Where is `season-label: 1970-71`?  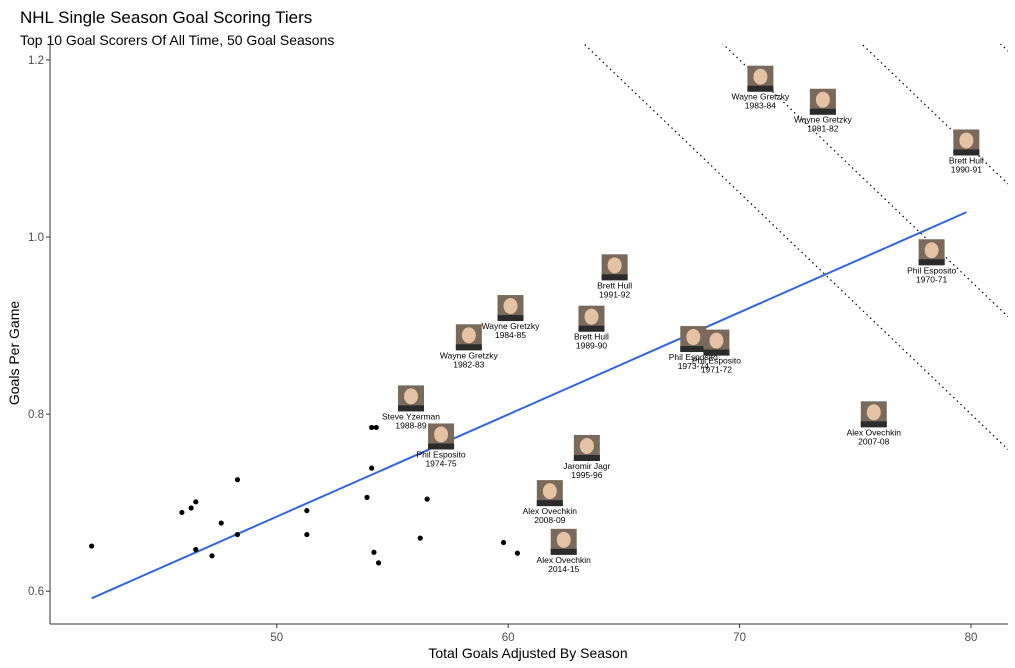
season-label: 1970-71 is located at coordinates (931, 279).